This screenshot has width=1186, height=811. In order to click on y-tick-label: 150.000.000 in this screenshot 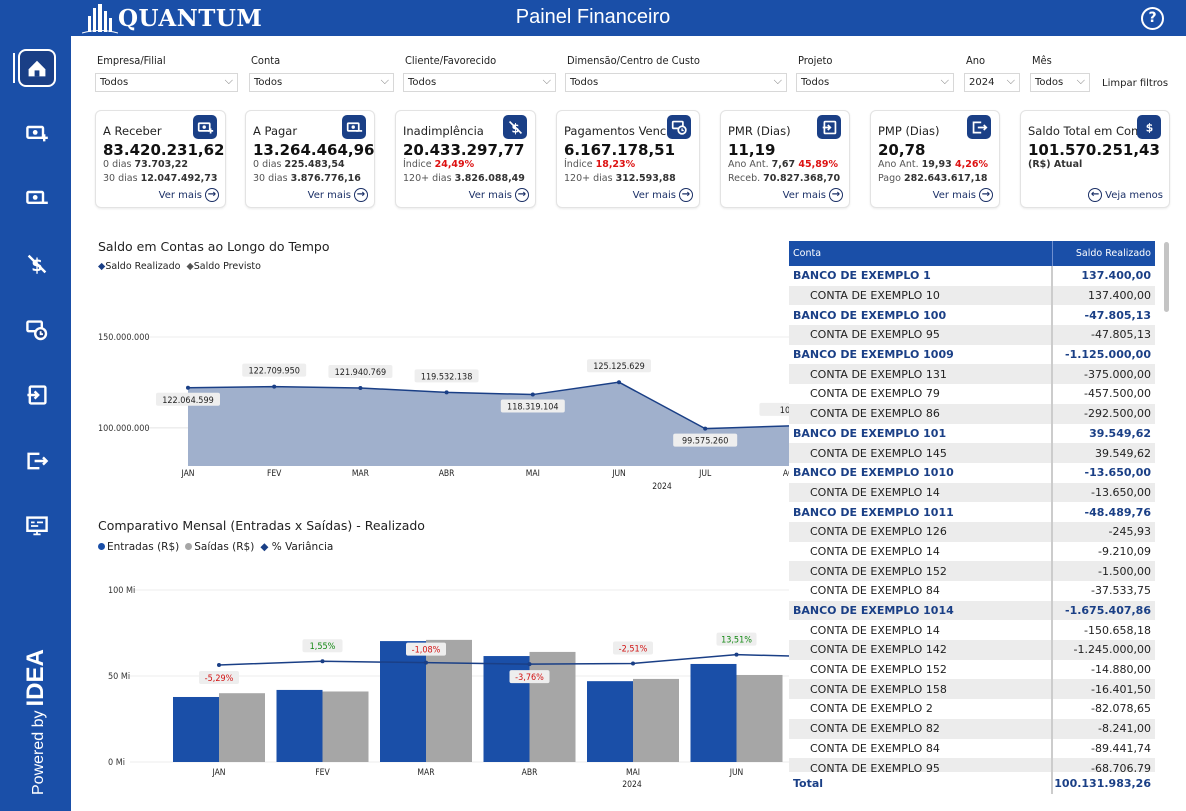, I will do `click(124, 338)`.